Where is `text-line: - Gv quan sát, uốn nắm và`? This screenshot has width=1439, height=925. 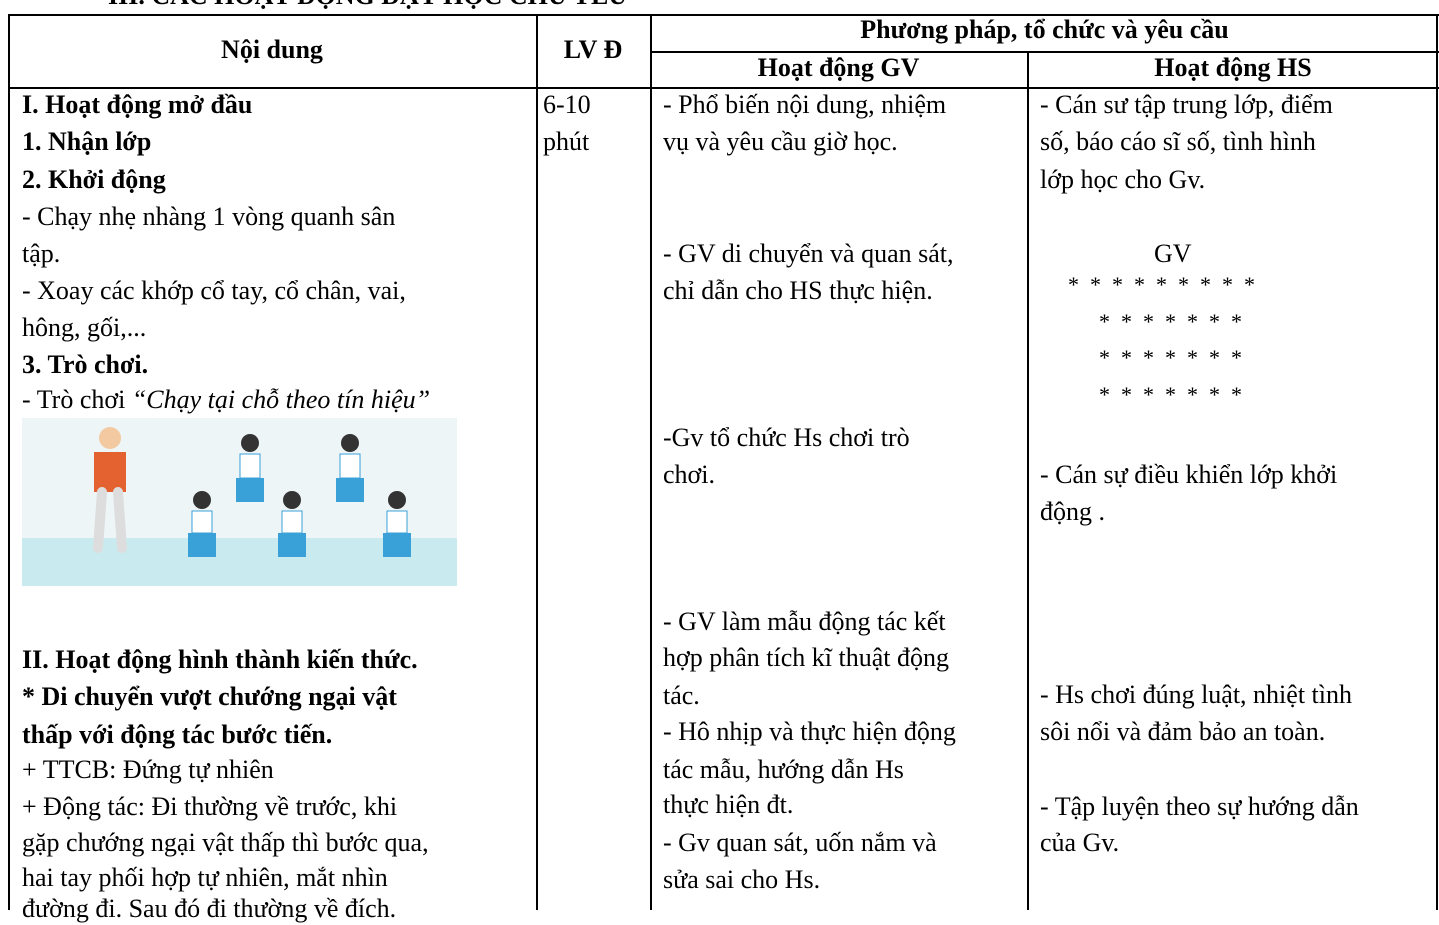 text-line: - Gv quan sát, uốn nắm và is located at coordinates (800, 842).